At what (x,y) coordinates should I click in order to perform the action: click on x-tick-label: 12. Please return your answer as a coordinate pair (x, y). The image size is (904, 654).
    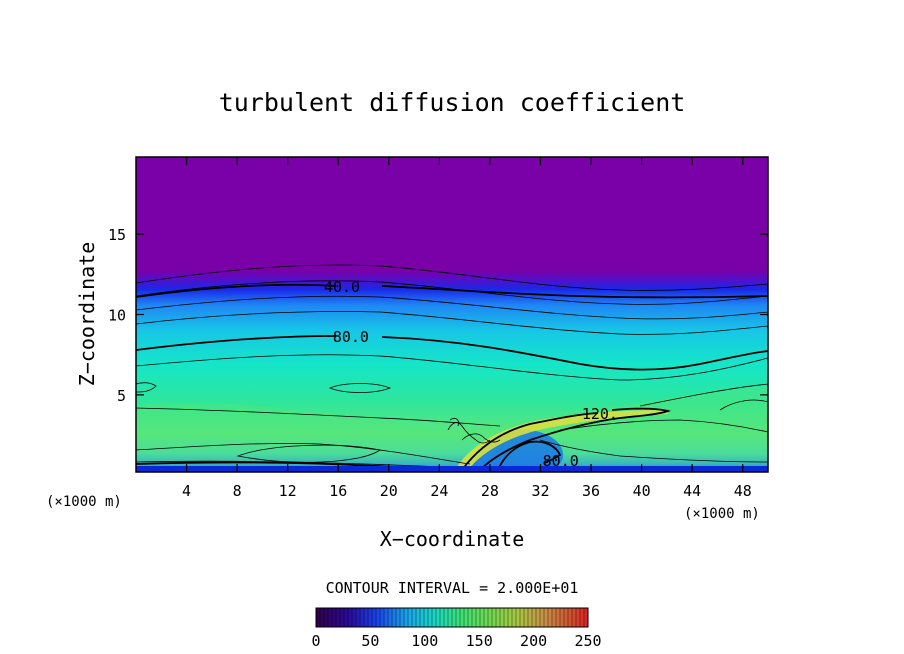
    Looking at the image, I should click on (288, 491).